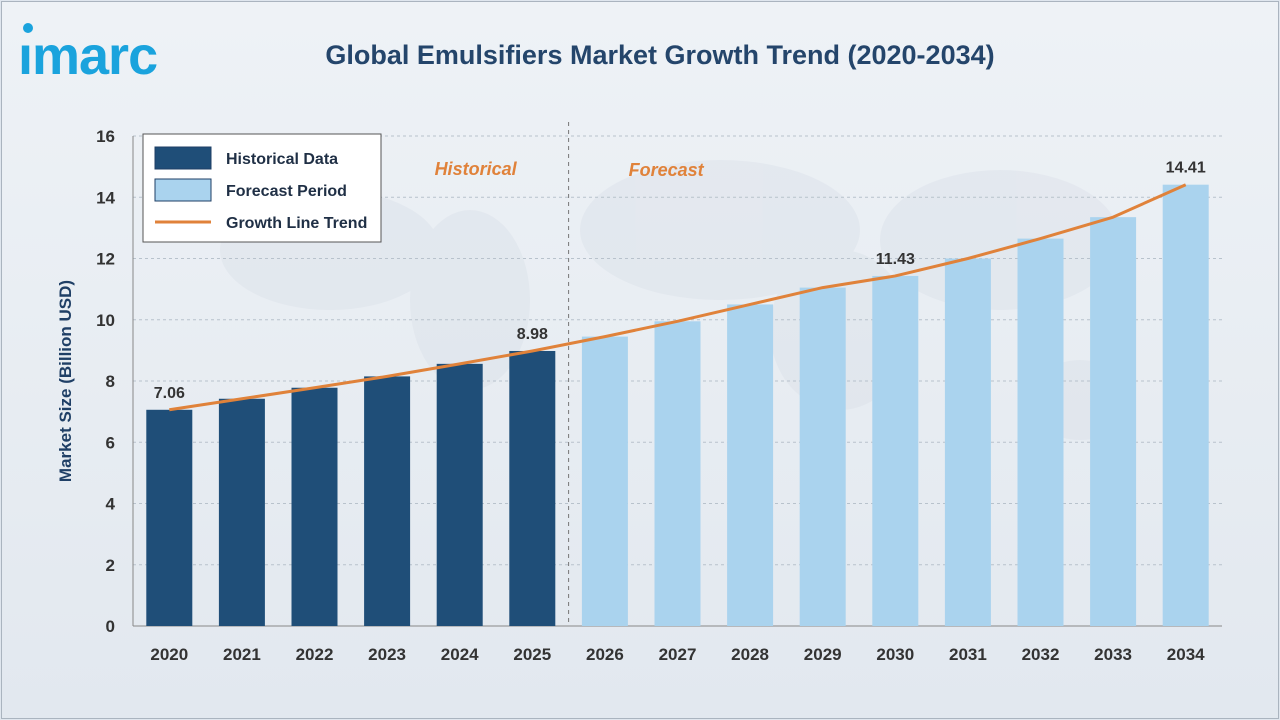 The width and height of the screenshot is (1280, 720). Describe the element at coordinates (105, 259) in the screenshot. I see `y-tick-label: 12` at that location.